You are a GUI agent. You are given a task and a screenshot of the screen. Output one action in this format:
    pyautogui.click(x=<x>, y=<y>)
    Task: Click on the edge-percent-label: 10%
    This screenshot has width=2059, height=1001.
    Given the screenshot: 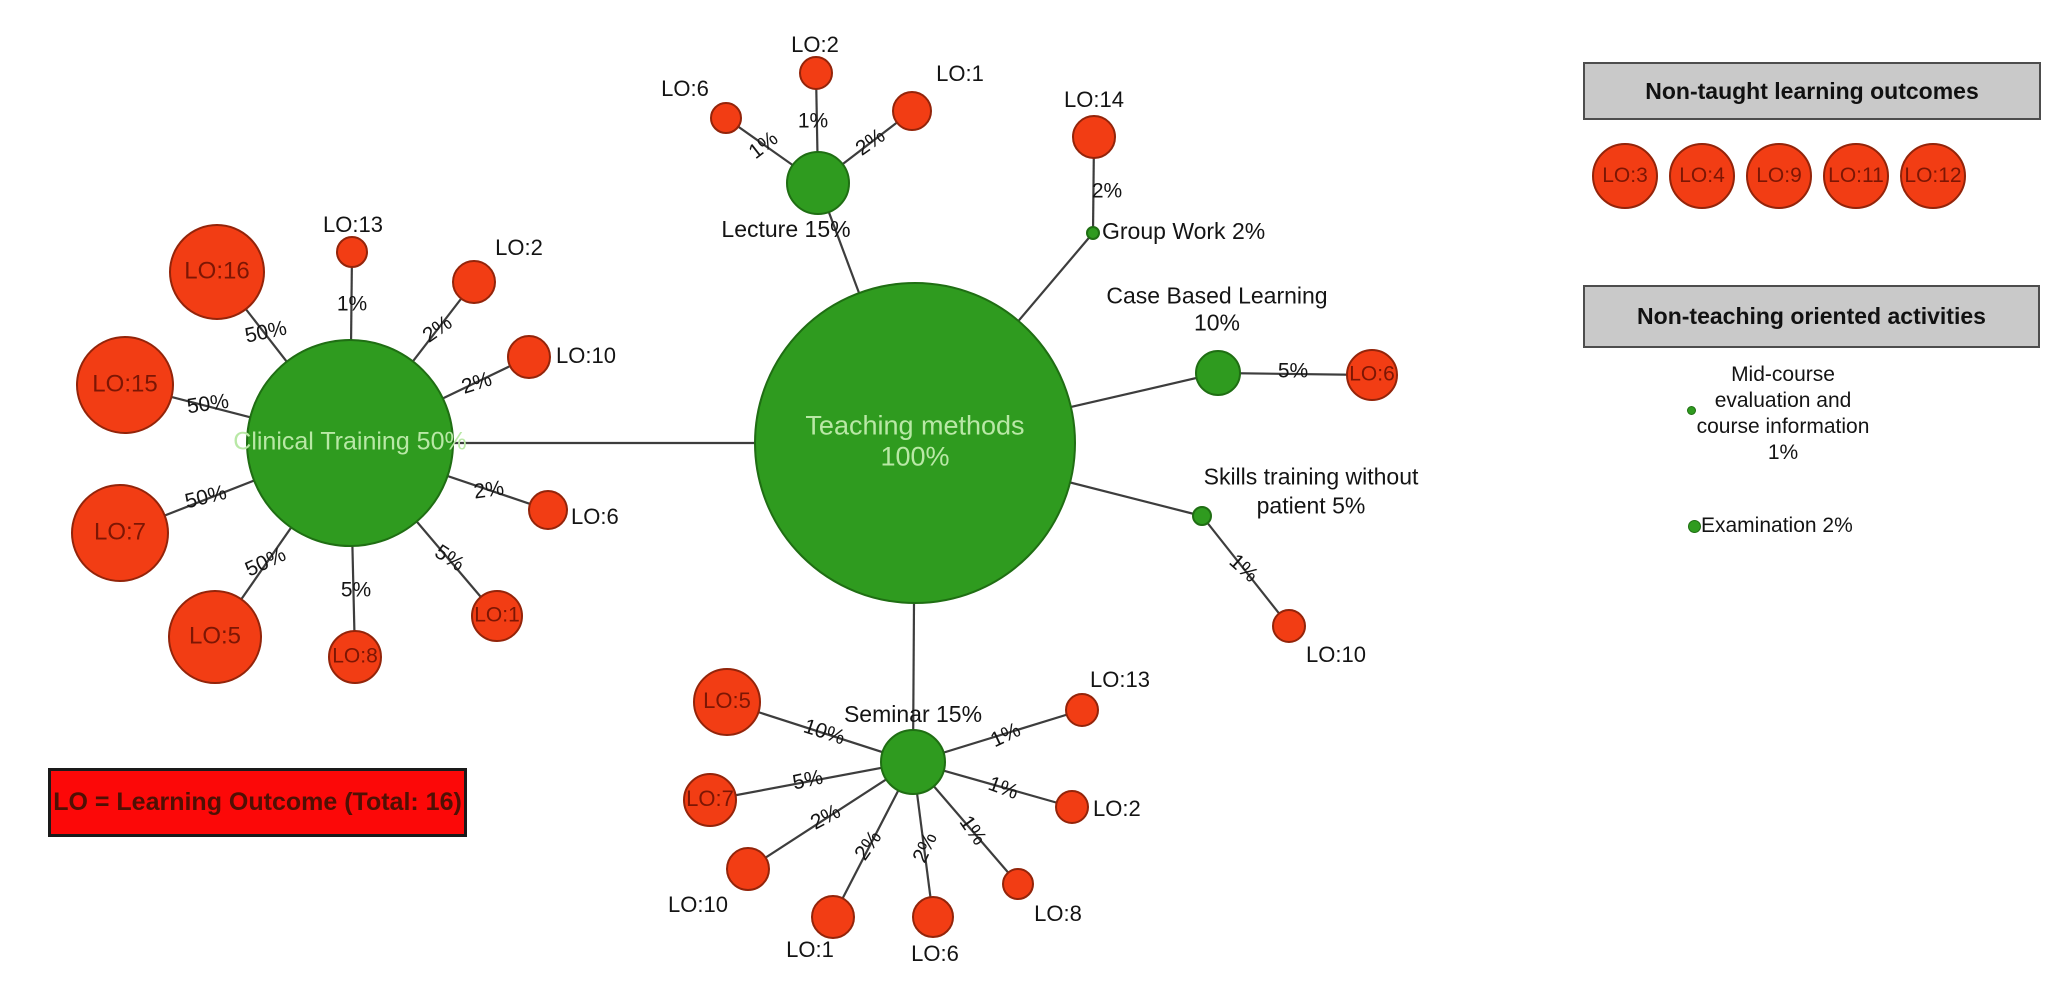 What is the action you would take?
    pyautogui.click(x=824, y=732)
    